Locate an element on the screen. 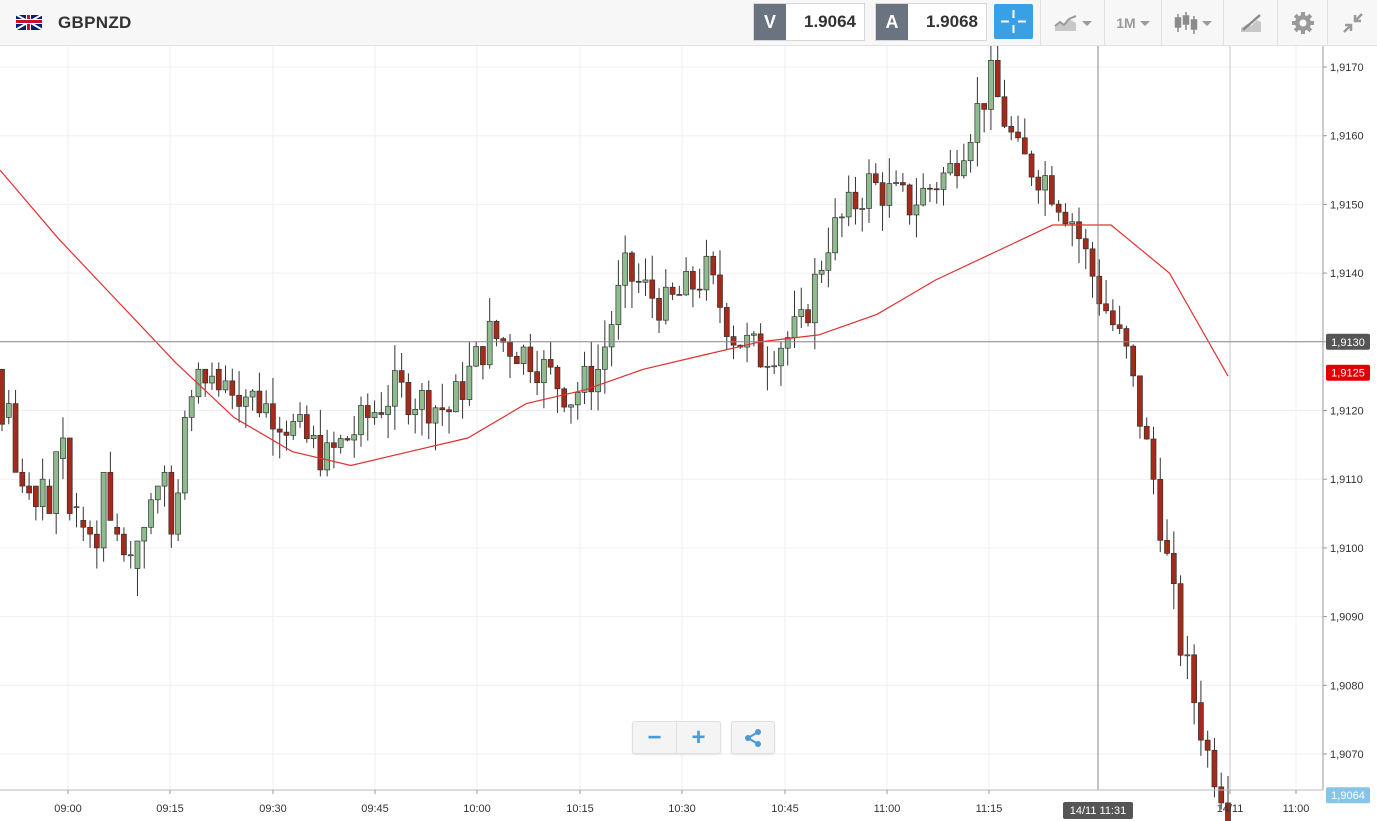 This screenshot has width=1377, height=821. current-price-badge: 1,9125 is located at coordinates (1348, 372).